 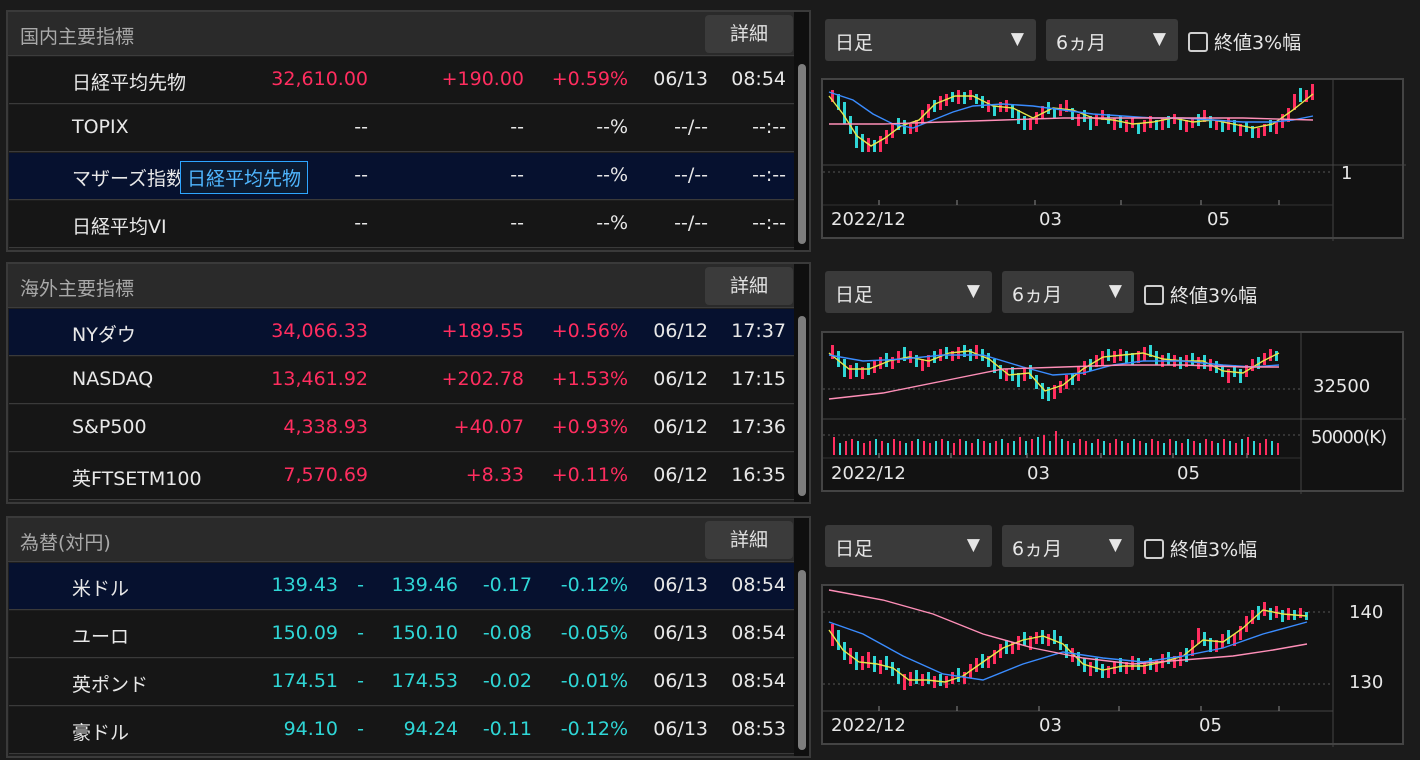 What do you see at coordinates (758, 427) in the screenshot?
I see `row-time: 17:36` at bounding box center [758, 427].